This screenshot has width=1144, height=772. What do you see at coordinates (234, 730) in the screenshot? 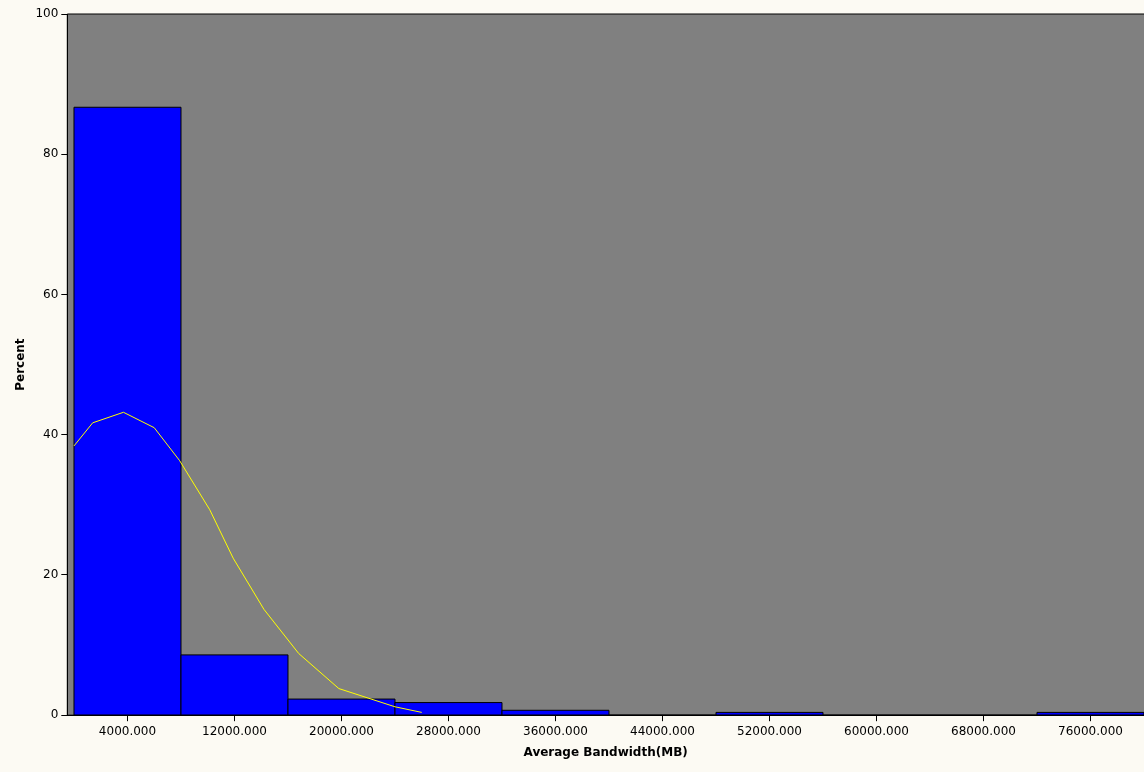
I see `x-tick-label: 12000.000` at bounding box center [234, 730].